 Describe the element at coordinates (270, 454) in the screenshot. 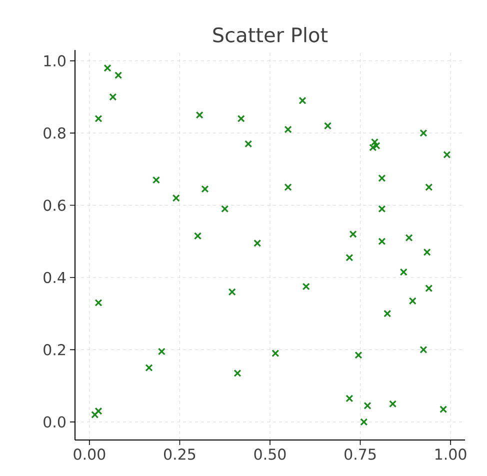

I see `x-tick-label: 0.50` at that location.